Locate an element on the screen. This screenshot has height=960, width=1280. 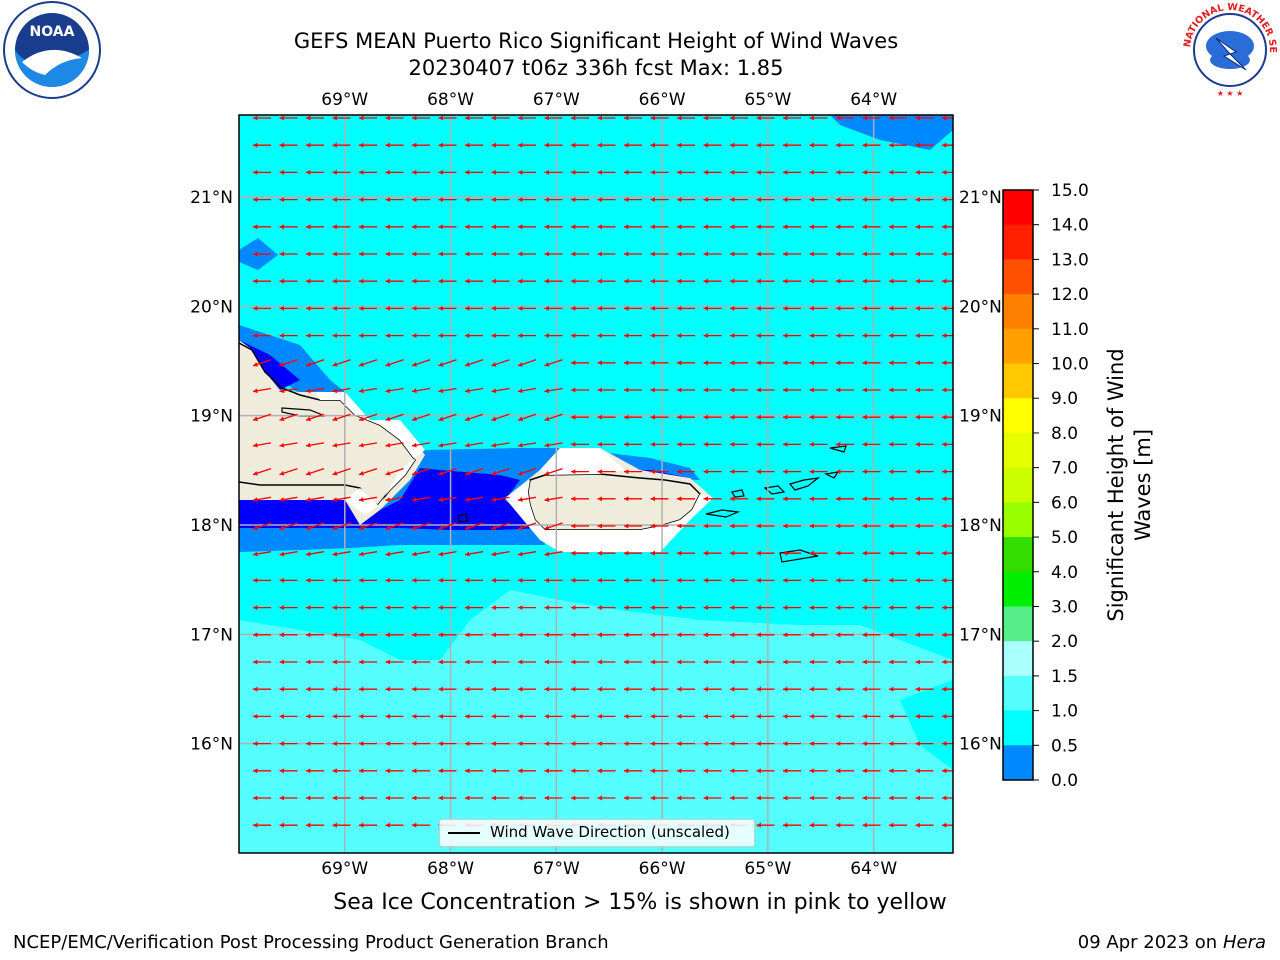
legend-line-icon is located at coordinates (464, 833).